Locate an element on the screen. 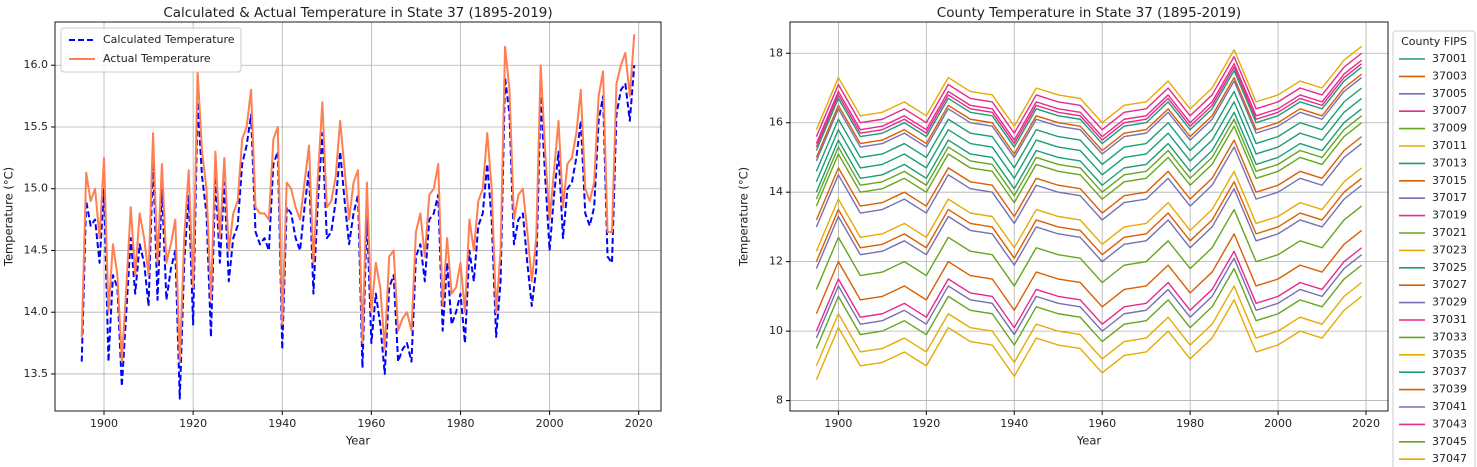 This screenshot has height=467, width=1477. y-tick-label: 14.5 is located at coordinates (36, 249).